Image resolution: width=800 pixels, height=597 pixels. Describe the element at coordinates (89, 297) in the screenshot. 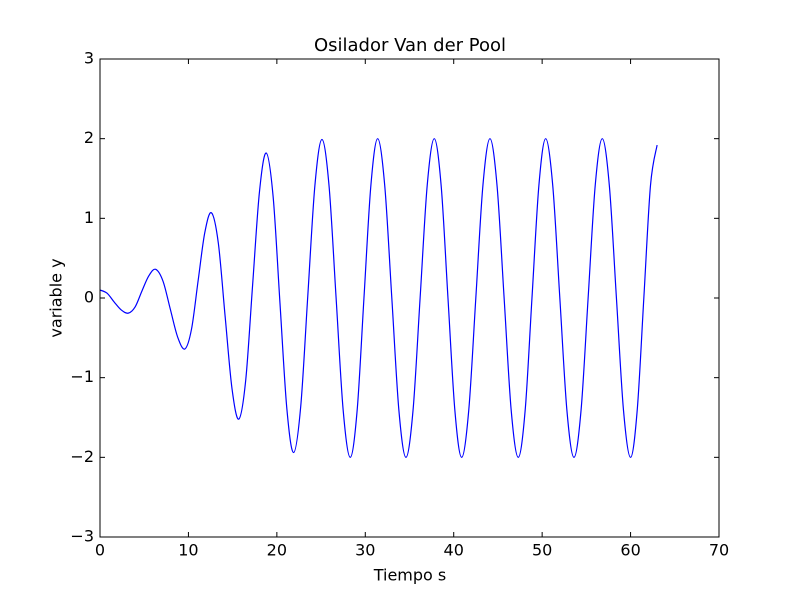

I see `y-tick-label: 0` at that location.